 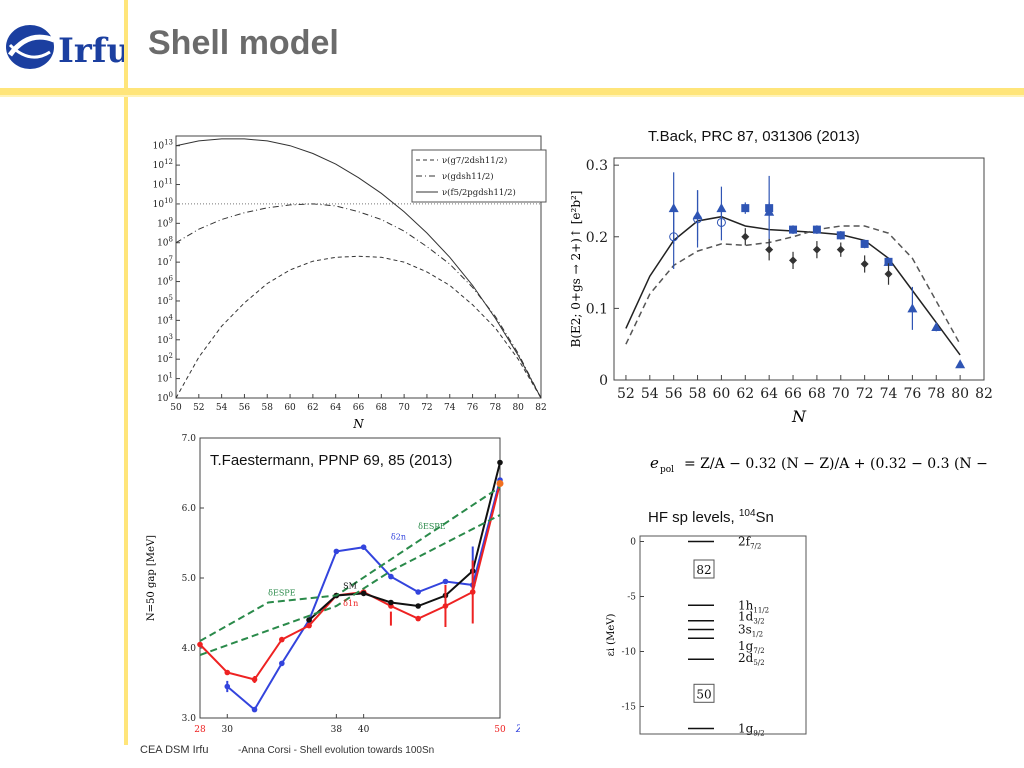 I want to click on dimension-y-tick-label: 10⁰, so click(x=165, y=397).